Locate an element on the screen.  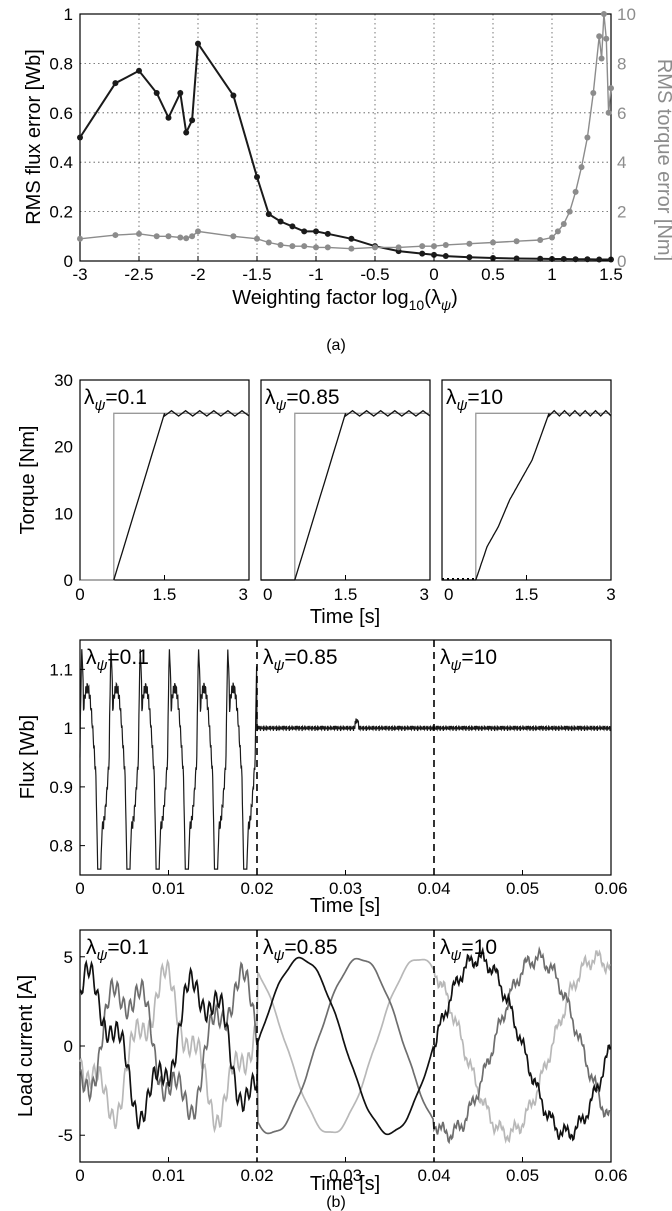
flux-y-label: Flux [Wb] is located at coordinates (28, 757).